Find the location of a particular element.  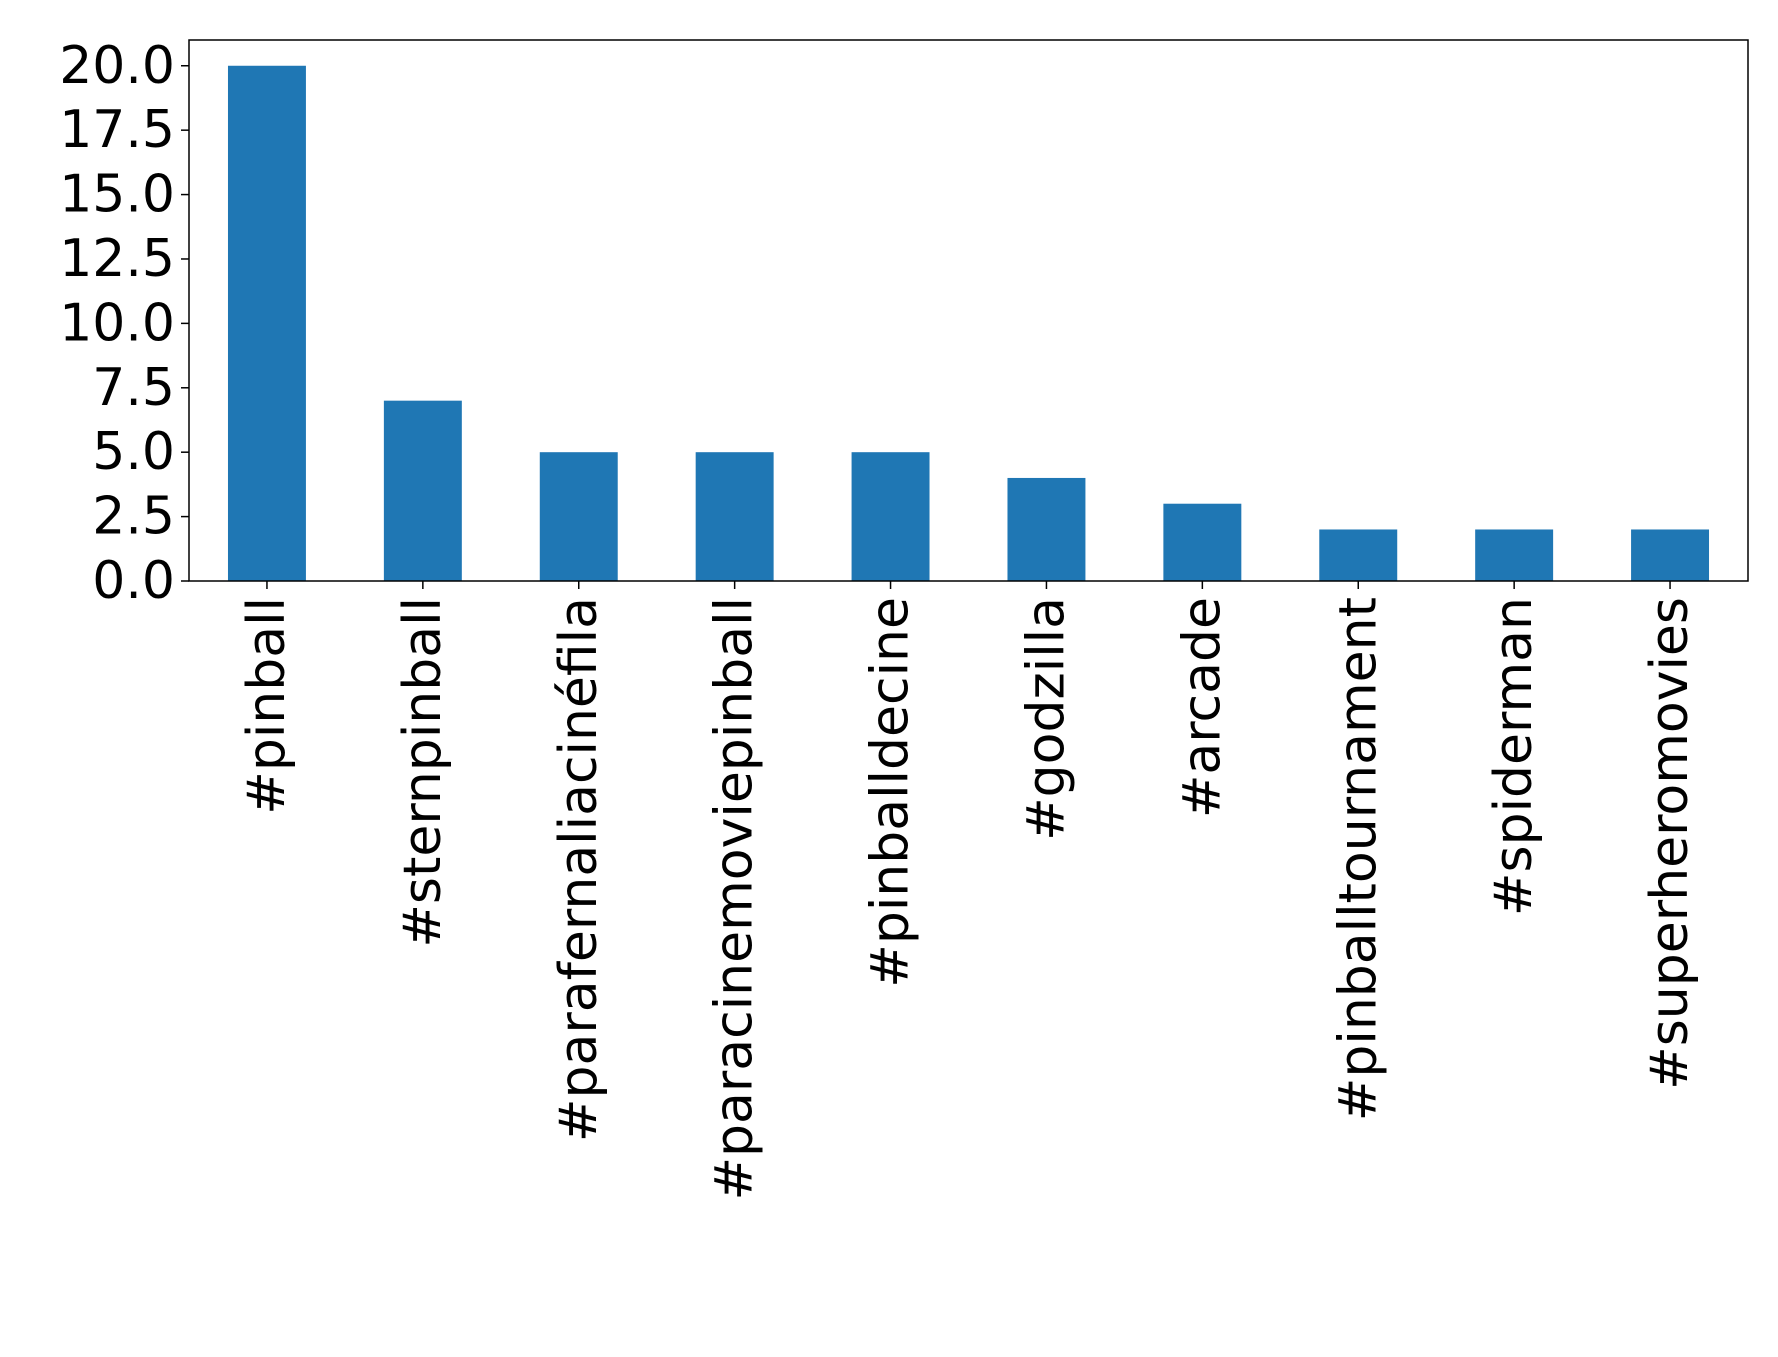

y-tick-label: 20.0 is located at coordinates (117, 66).